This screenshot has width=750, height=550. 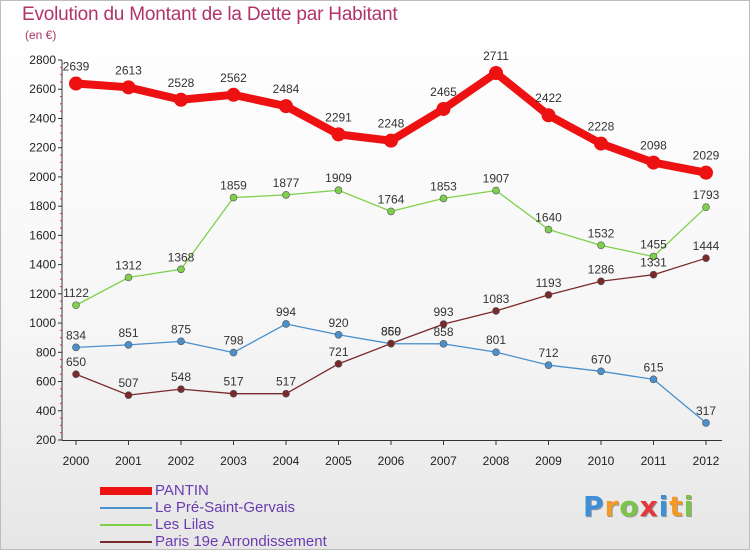 I want to click on data-label: 1331, so click(x=653, y=263).